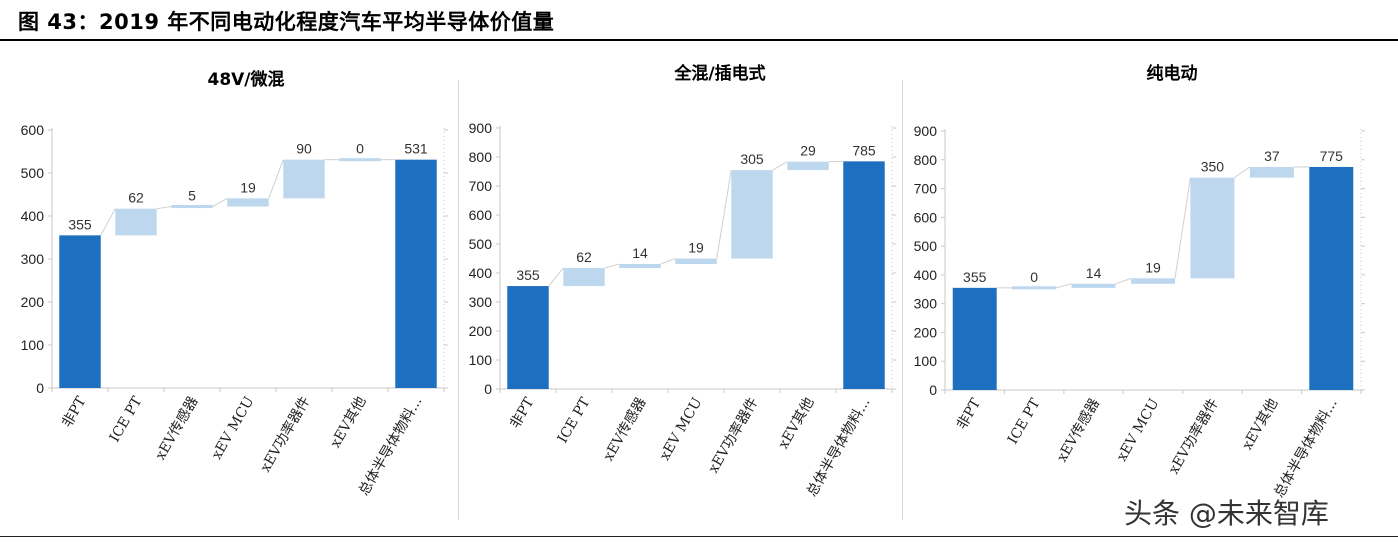  Describe the element at coordinates (926, 189) in the screenshot. I see `y-tick-label: 700` at that location.